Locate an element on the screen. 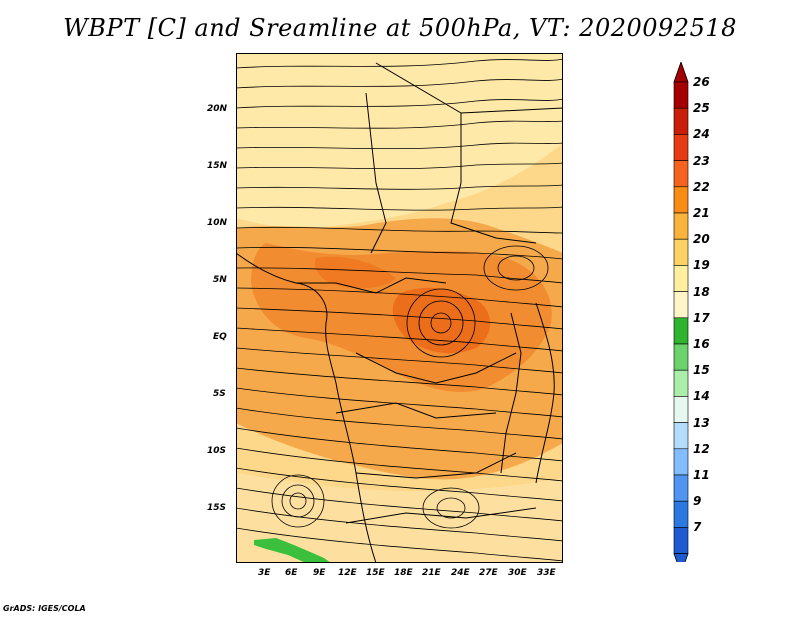 The height and width of the screenshot is (618, 800). colorbar is located at coordinates (681, 312).